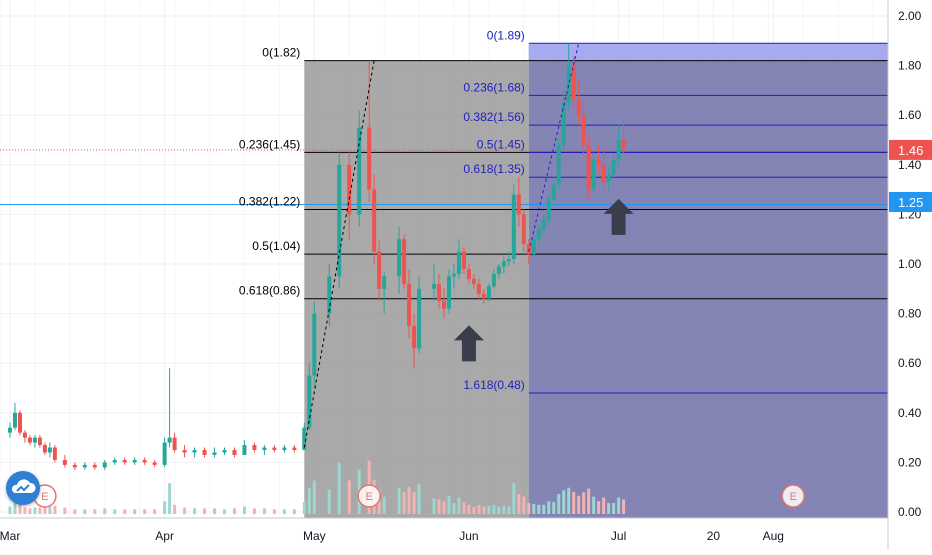  I want to click on fib-blue-level-label: 0(1.89), so click(506, 35).